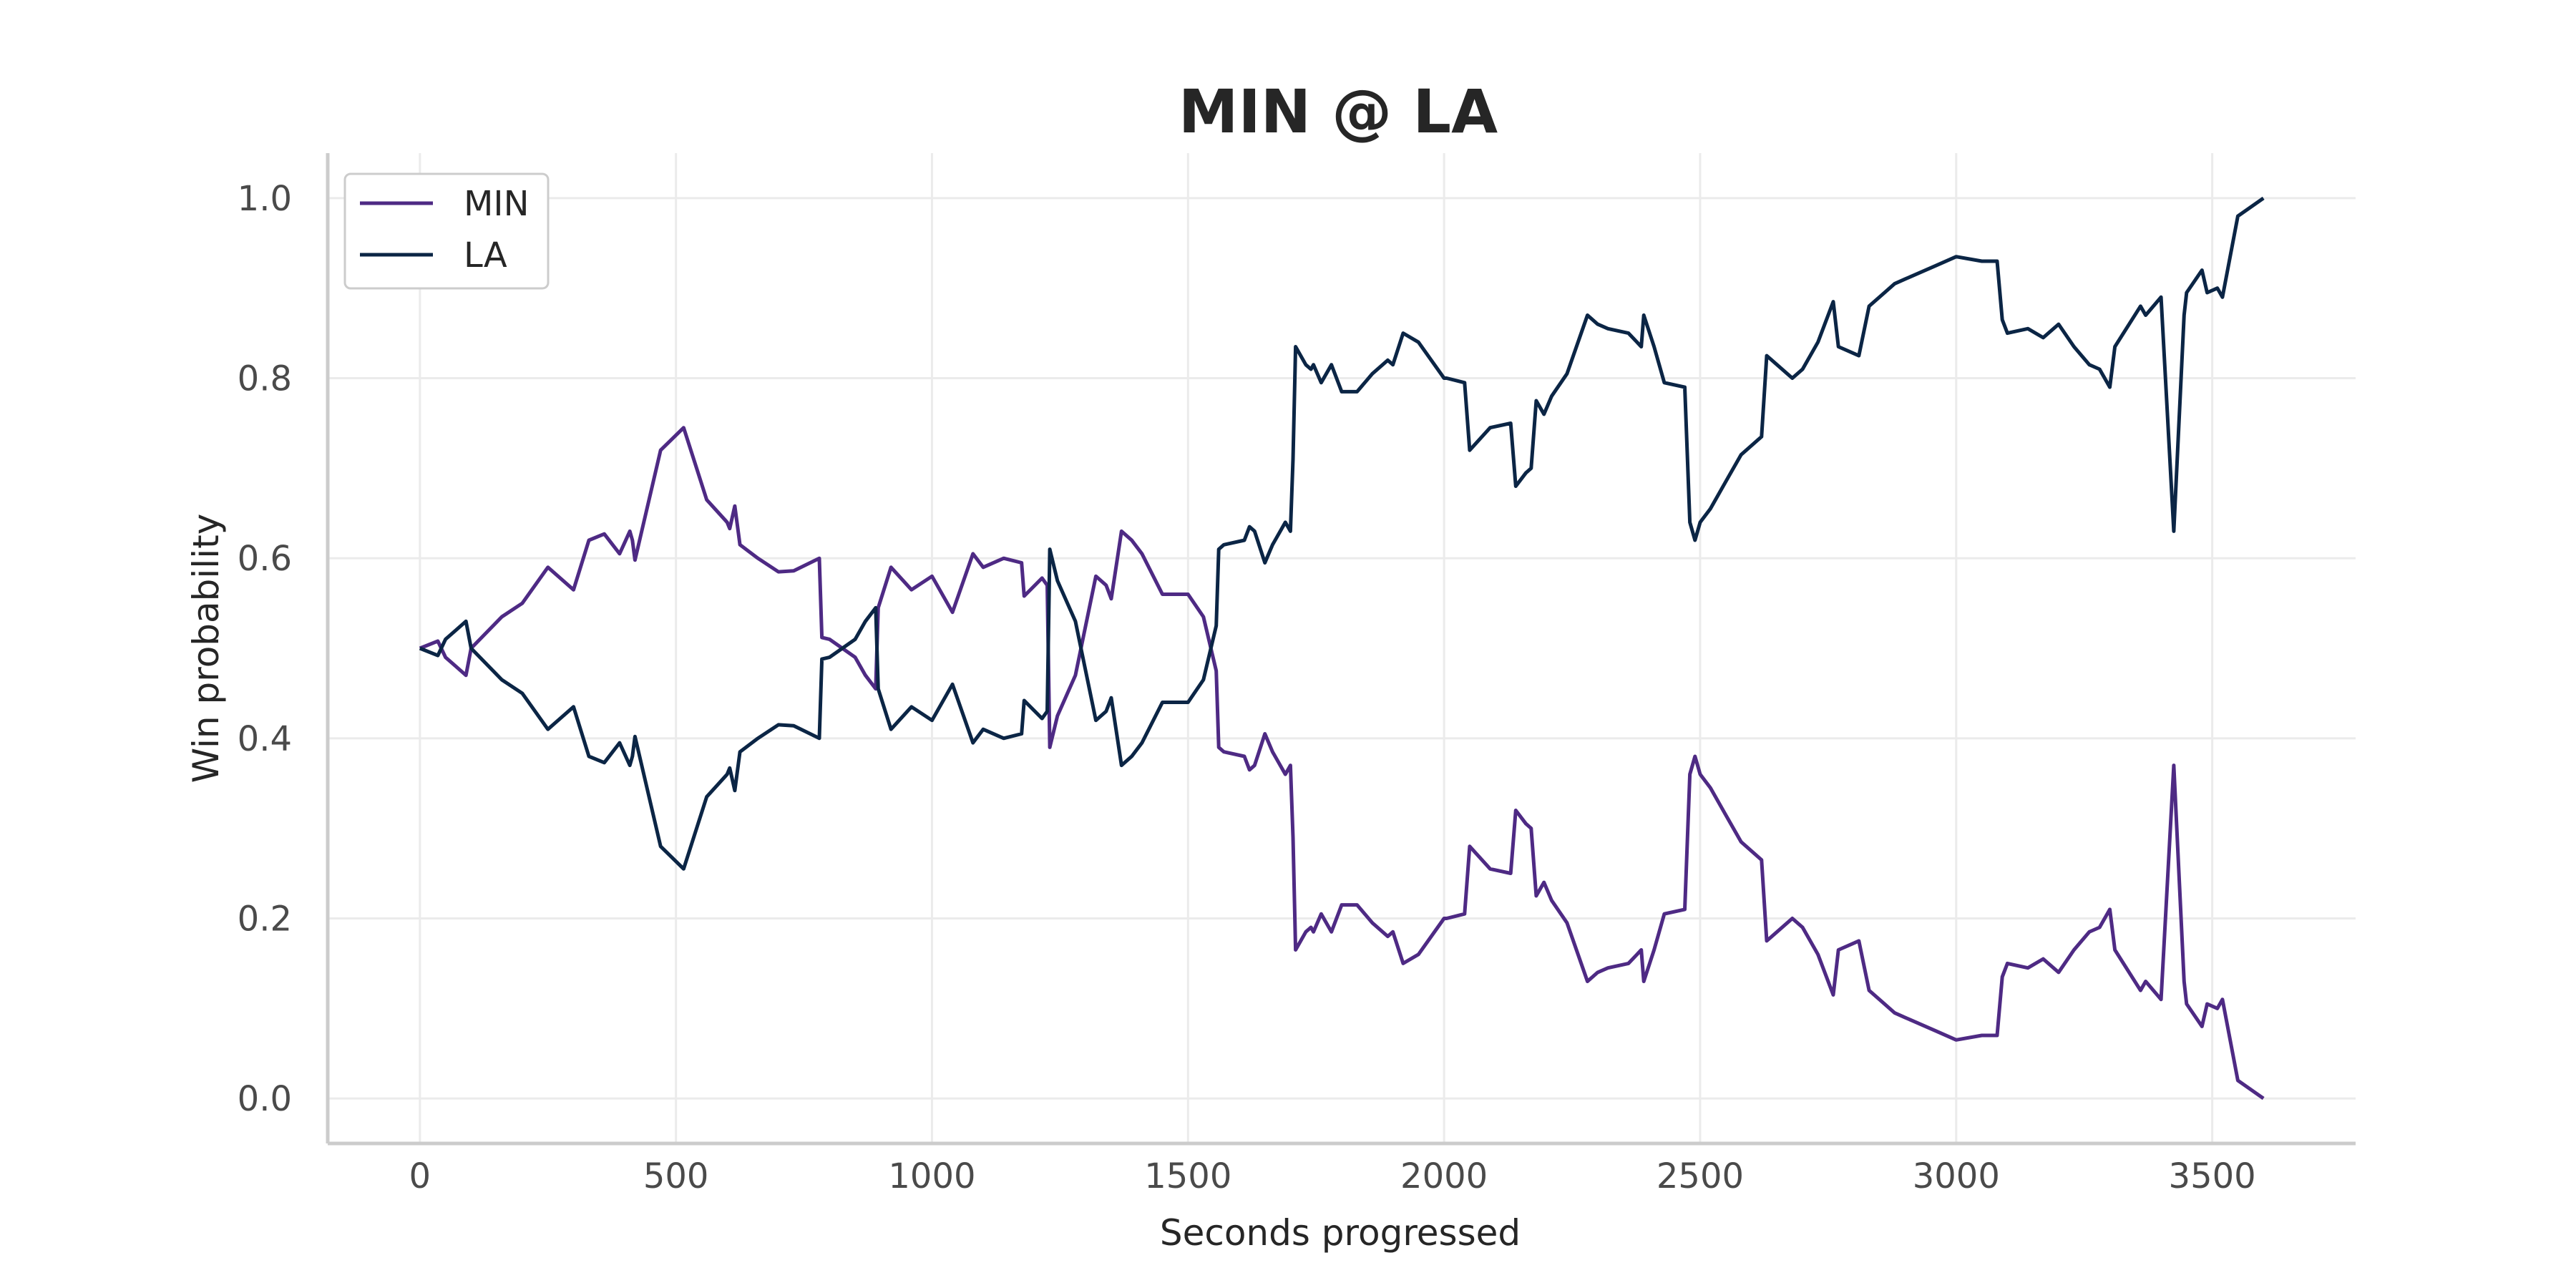 The height and width of the screenshot is (1288, 2576). What do you see at coordinates (206, 649) in the screenshot?
I see `y-axis-label: Win probability` at bounding box center [206, 649].